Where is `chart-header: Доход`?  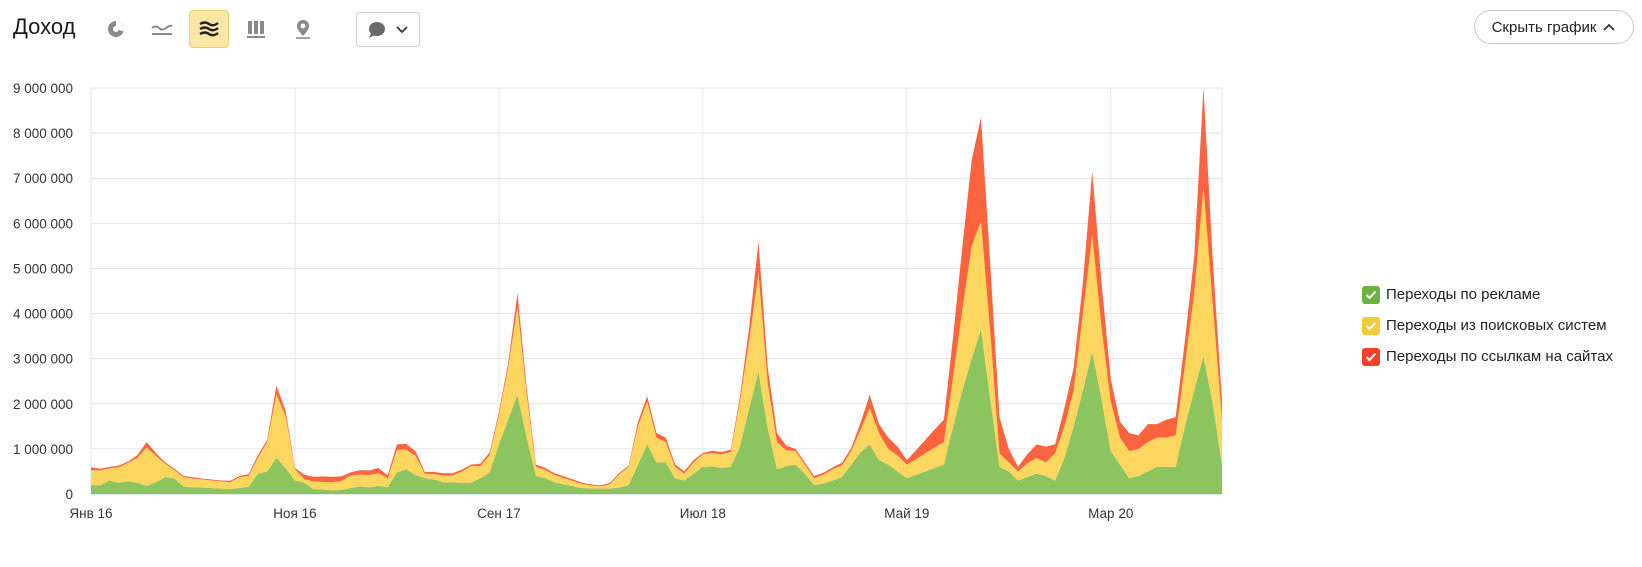 chart-header: Доход is located at coordinates (821, 30).